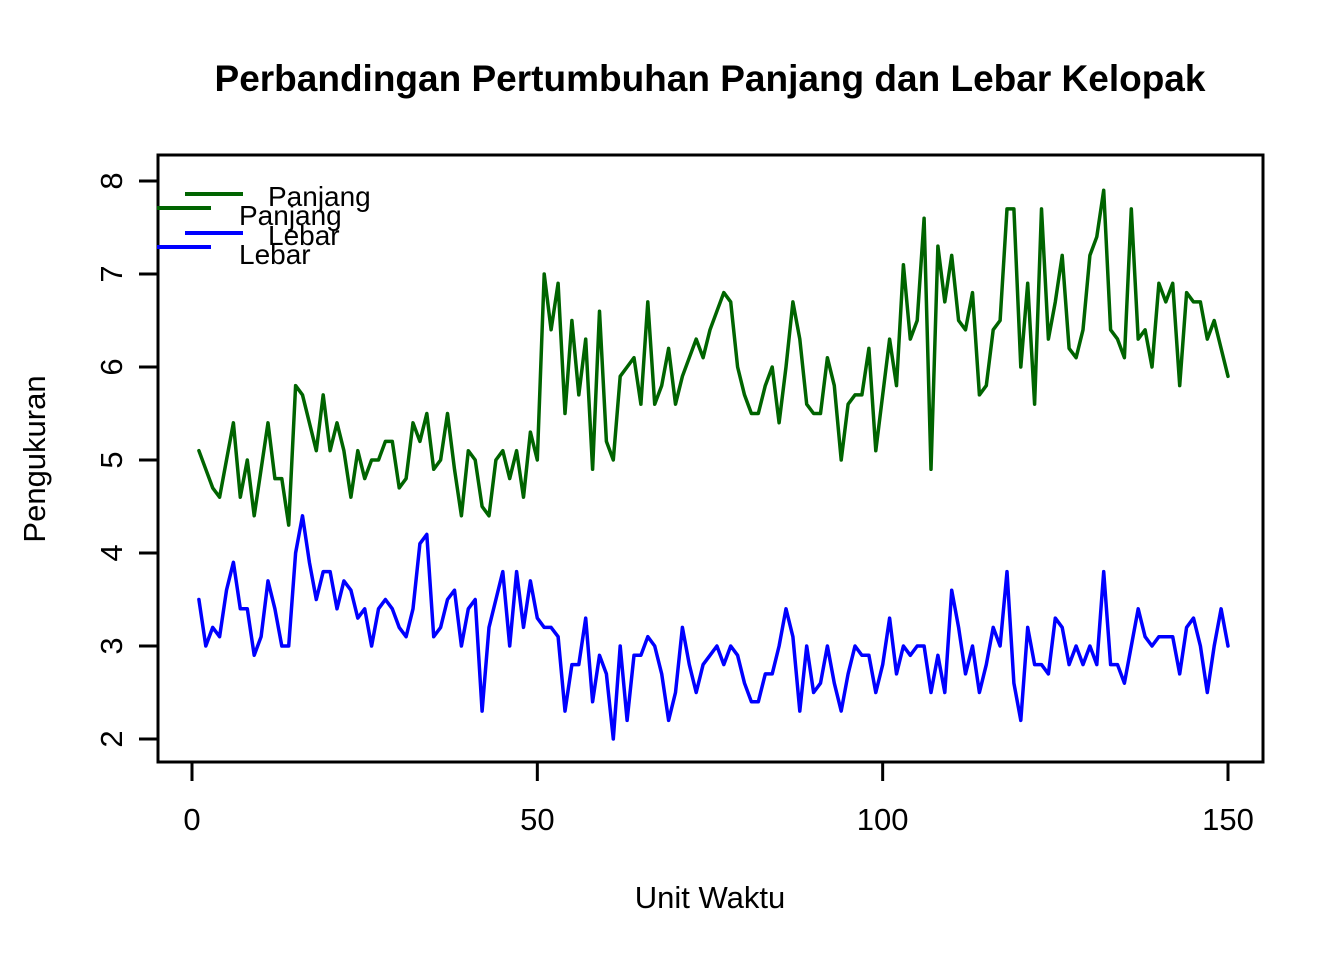 This screenshot has width=1344, height=960. I want to click on x-tick-label: 50, so click(537, 819).